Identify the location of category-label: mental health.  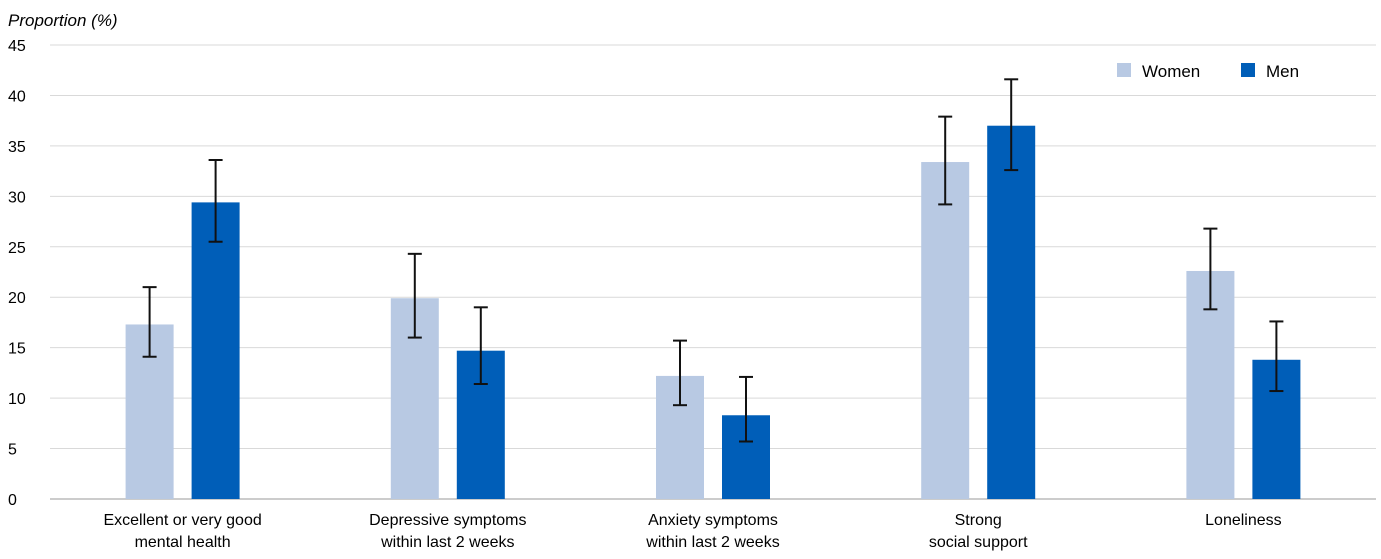
(183, 542).